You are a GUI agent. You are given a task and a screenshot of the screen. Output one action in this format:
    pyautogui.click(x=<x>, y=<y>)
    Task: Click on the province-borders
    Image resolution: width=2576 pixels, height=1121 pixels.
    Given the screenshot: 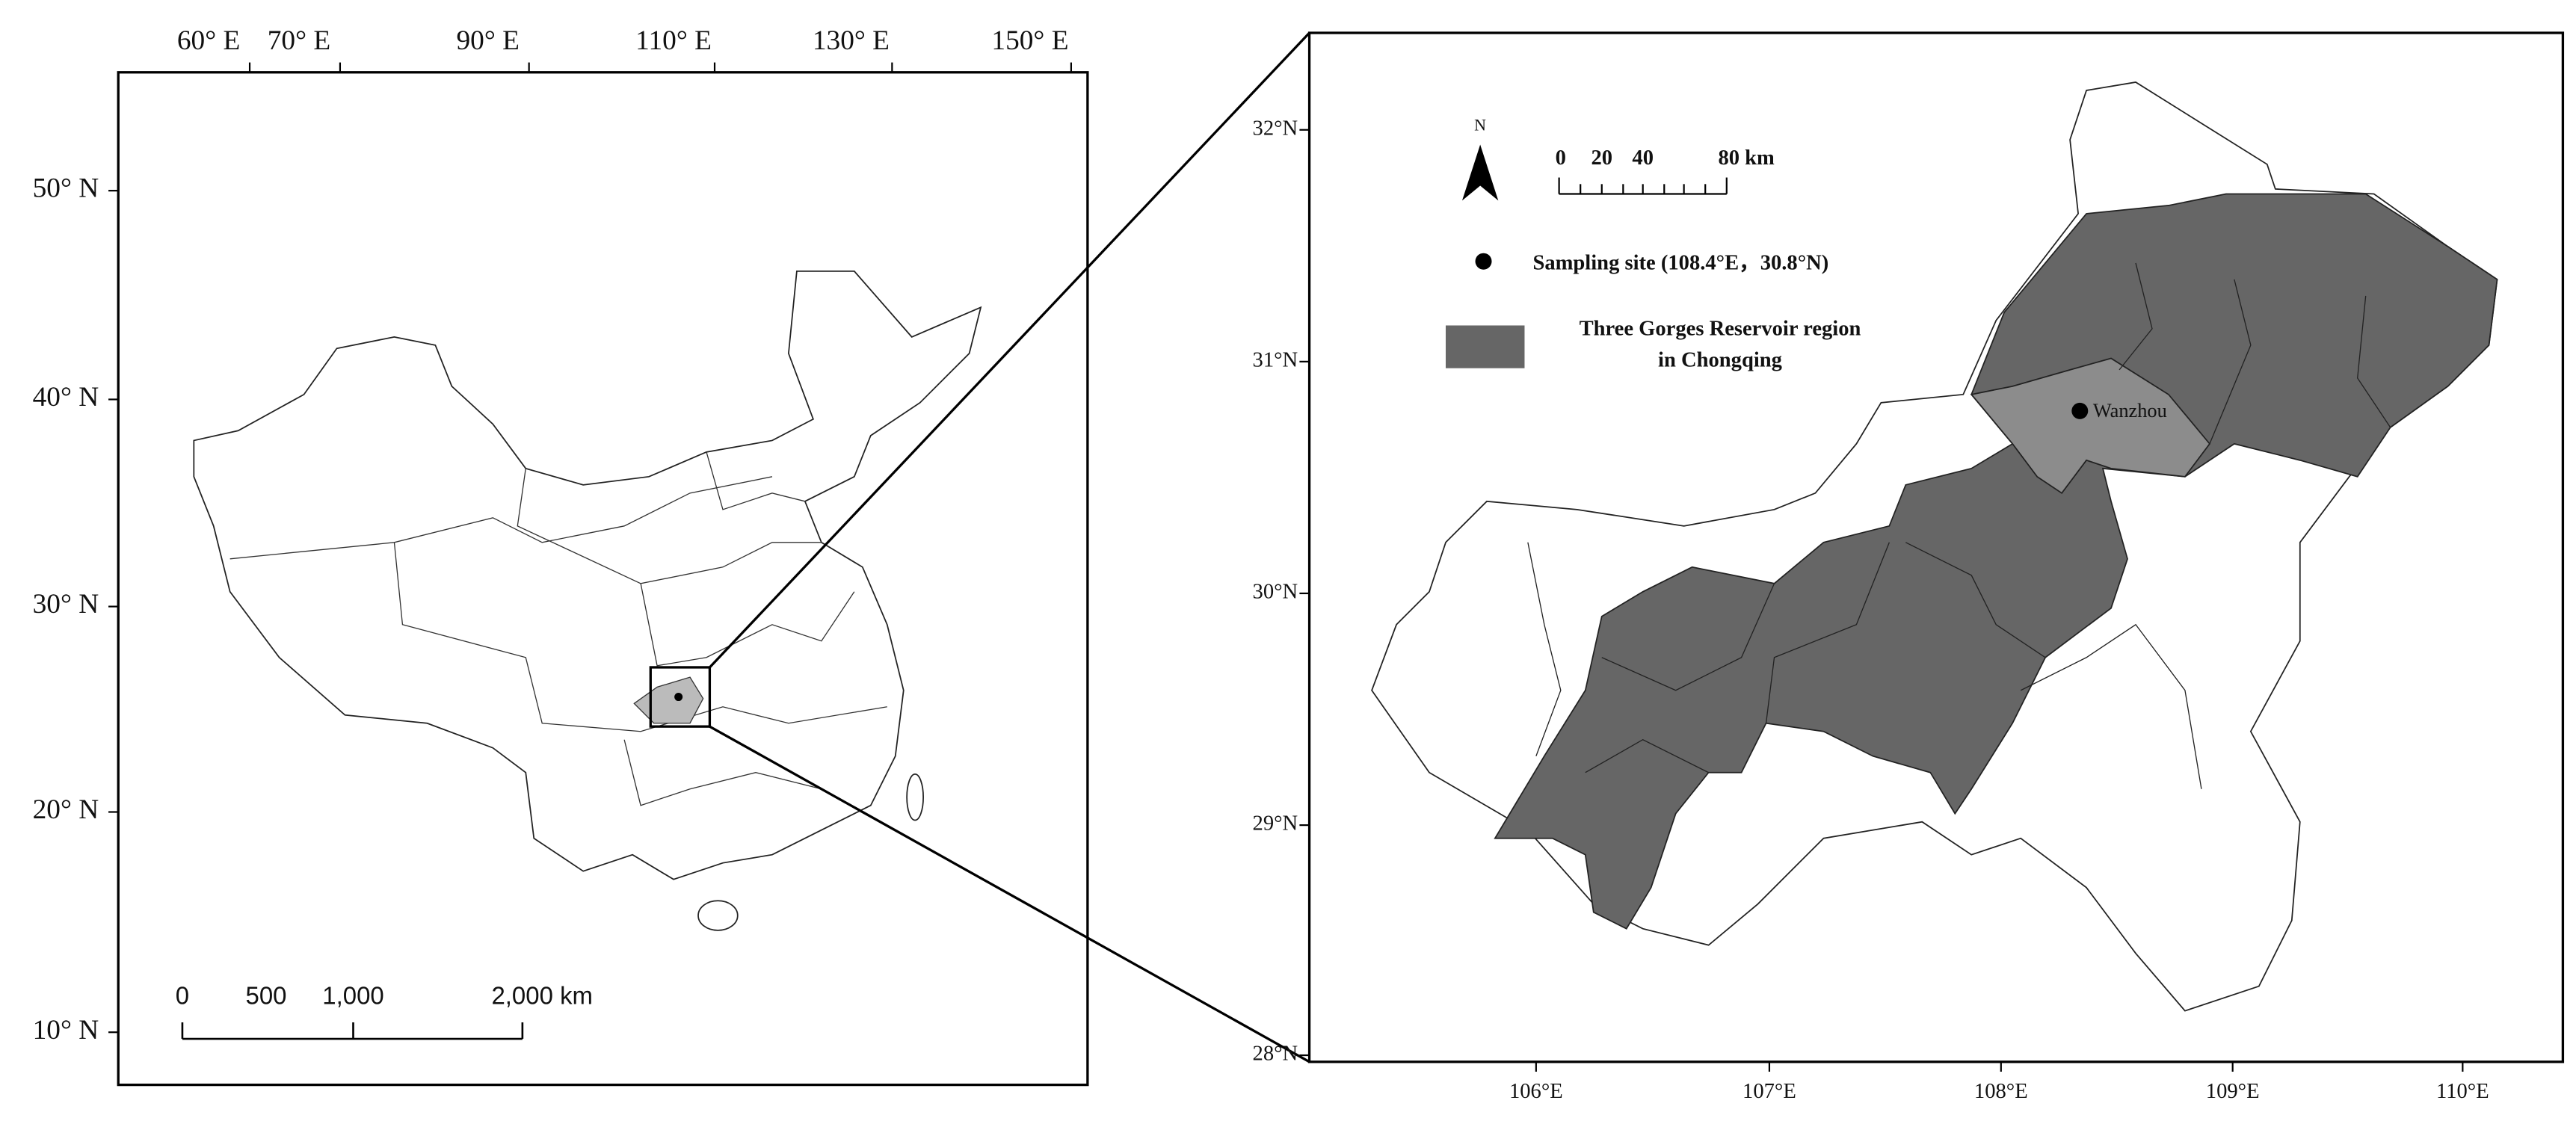 What is the action you would take?
    pyautogui.click(x=558, y=628)
    